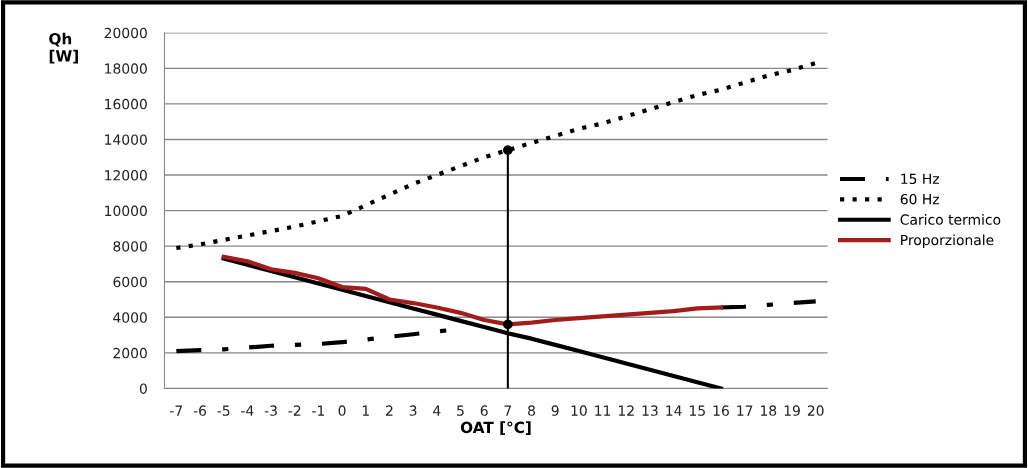 This screenshot has width=1028, height=468. Describe the element at coordinates (318, 410) in the screenshot. I see `x-tick-label: -1` at that location.